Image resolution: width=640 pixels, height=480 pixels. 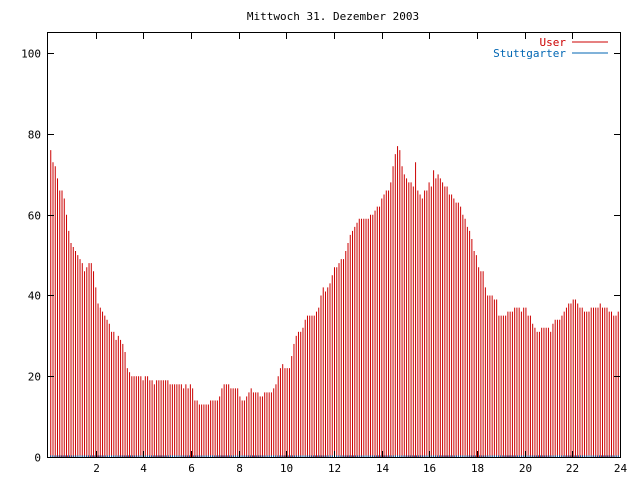 What do you see at coordinates (621, 468) in the screenshot?
I see `xtick-label-11: 24` at bounding box center [621, 468].